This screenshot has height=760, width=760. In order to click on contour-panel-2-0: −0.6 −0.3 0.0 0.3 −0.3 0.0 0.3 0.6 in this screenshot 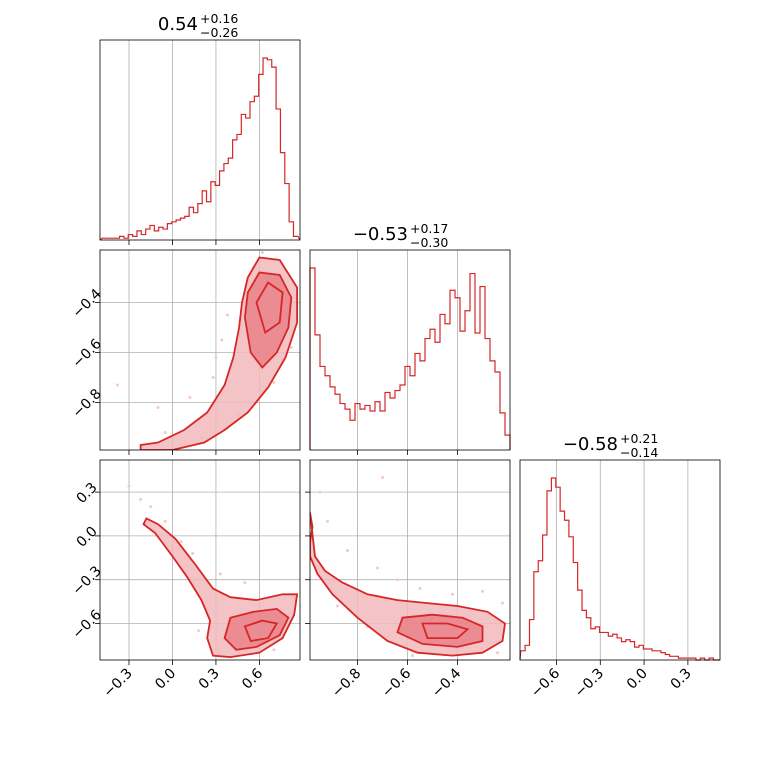, I will do `click(185, 580)`.